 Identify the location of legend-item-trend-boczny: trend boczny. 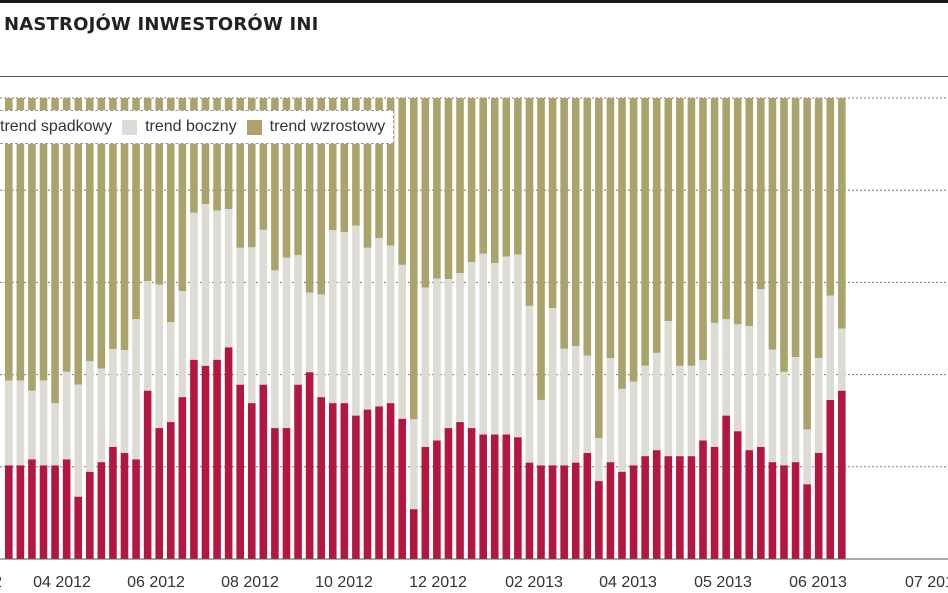
(179, 127).